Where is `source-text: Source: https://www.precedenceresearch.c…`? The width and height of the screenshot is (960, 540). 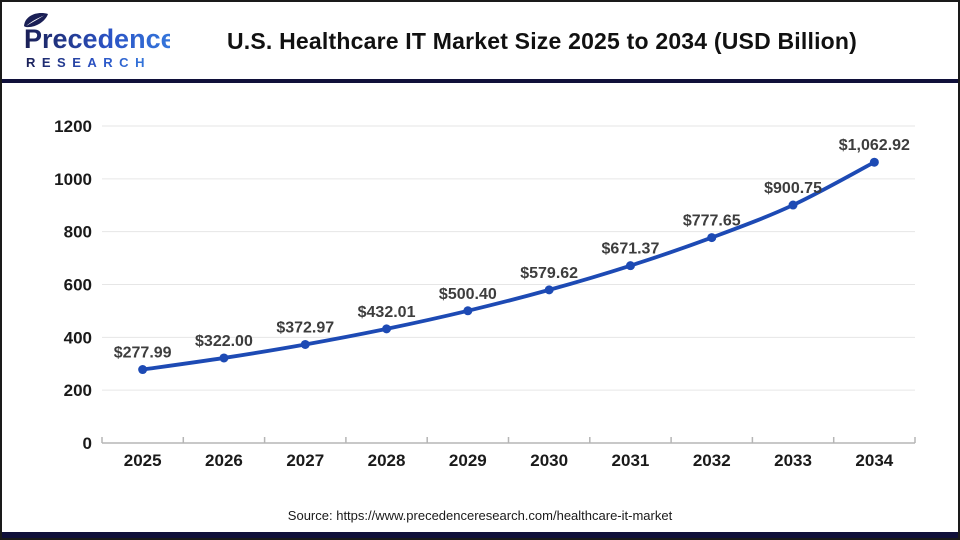 source-text: Source: https://www.precedenceresearch.c… is located at coordinates (480, 515).